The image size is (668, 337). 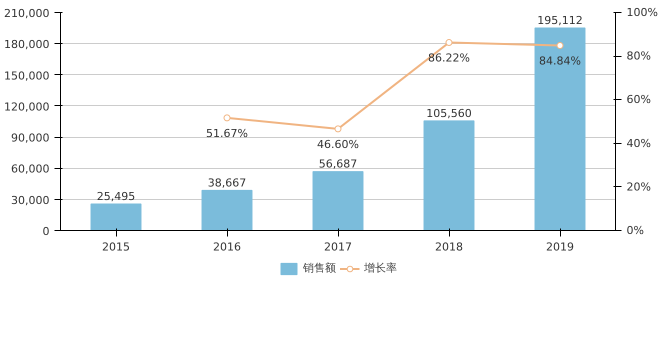 I want to click on y-tick-label: 90,000, so click(x=30, y=138).